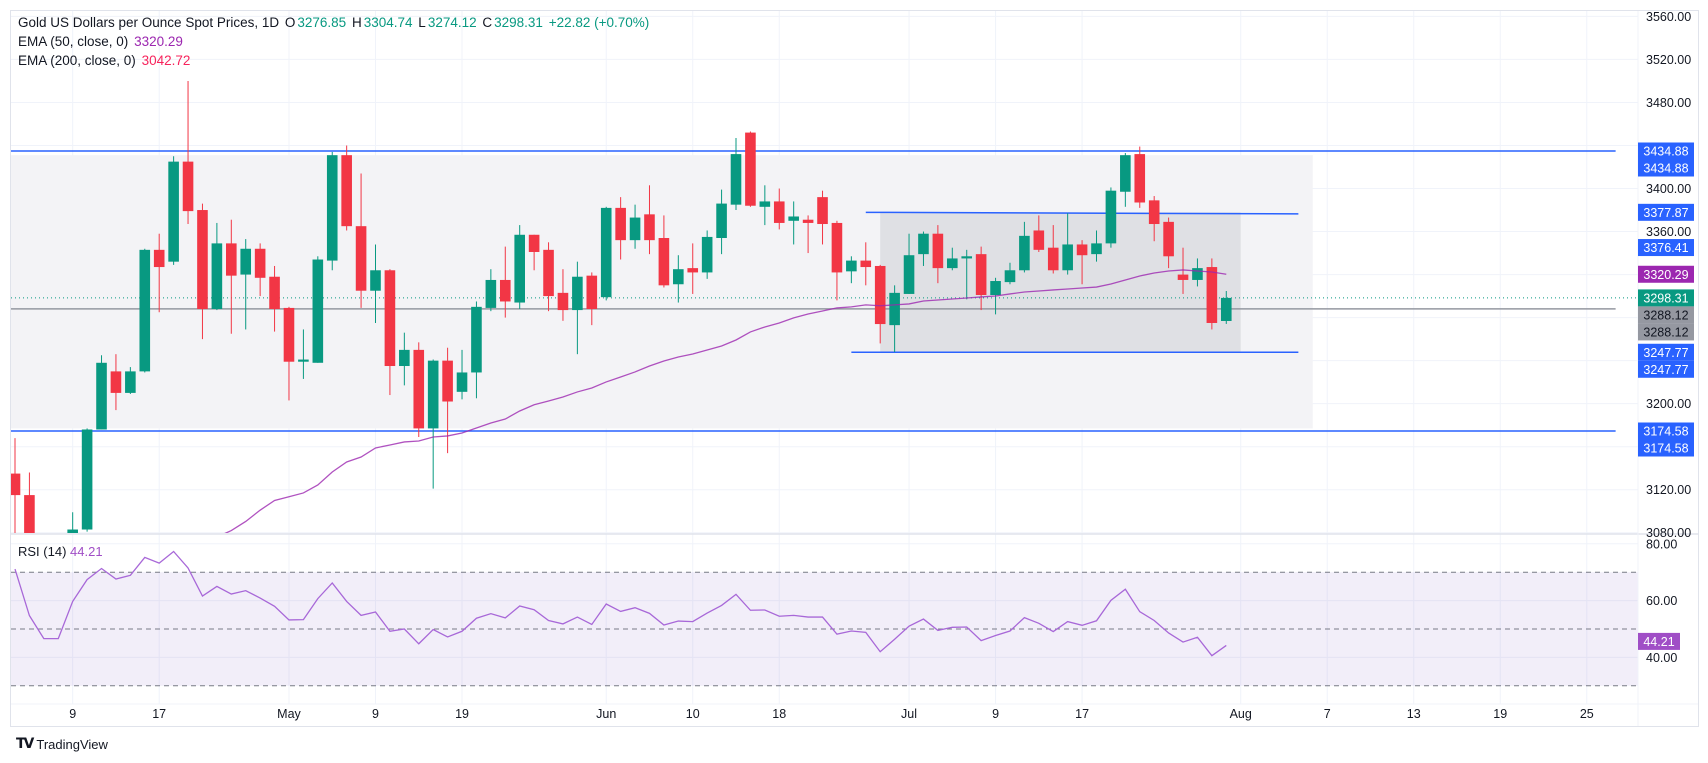 The height and width of the screenshot is (763, 1708). Describe the element at coordinates (62, 744) in the screenshot. I see `tradingview-branding: 𝗧𝗩 TradingView` at that location.